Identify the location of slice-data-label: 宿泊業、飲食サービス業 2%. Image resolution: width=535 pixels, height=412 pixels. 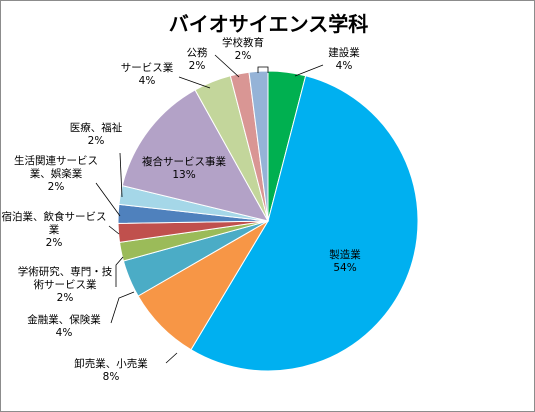
(54, 229).